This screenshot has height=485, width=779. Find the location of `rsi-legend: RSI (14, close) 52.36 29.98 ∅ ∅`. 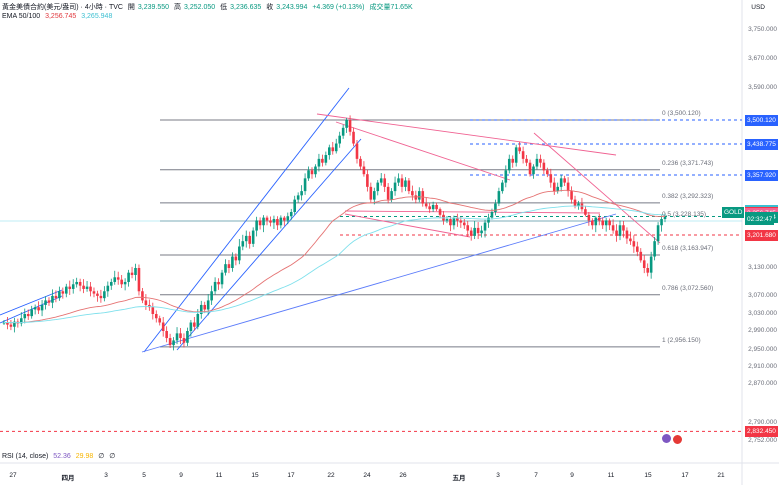

rsi-legend: RSI (14, close) 52.36 29.98 ∅ ∅ is located at coordinates (59, 456).